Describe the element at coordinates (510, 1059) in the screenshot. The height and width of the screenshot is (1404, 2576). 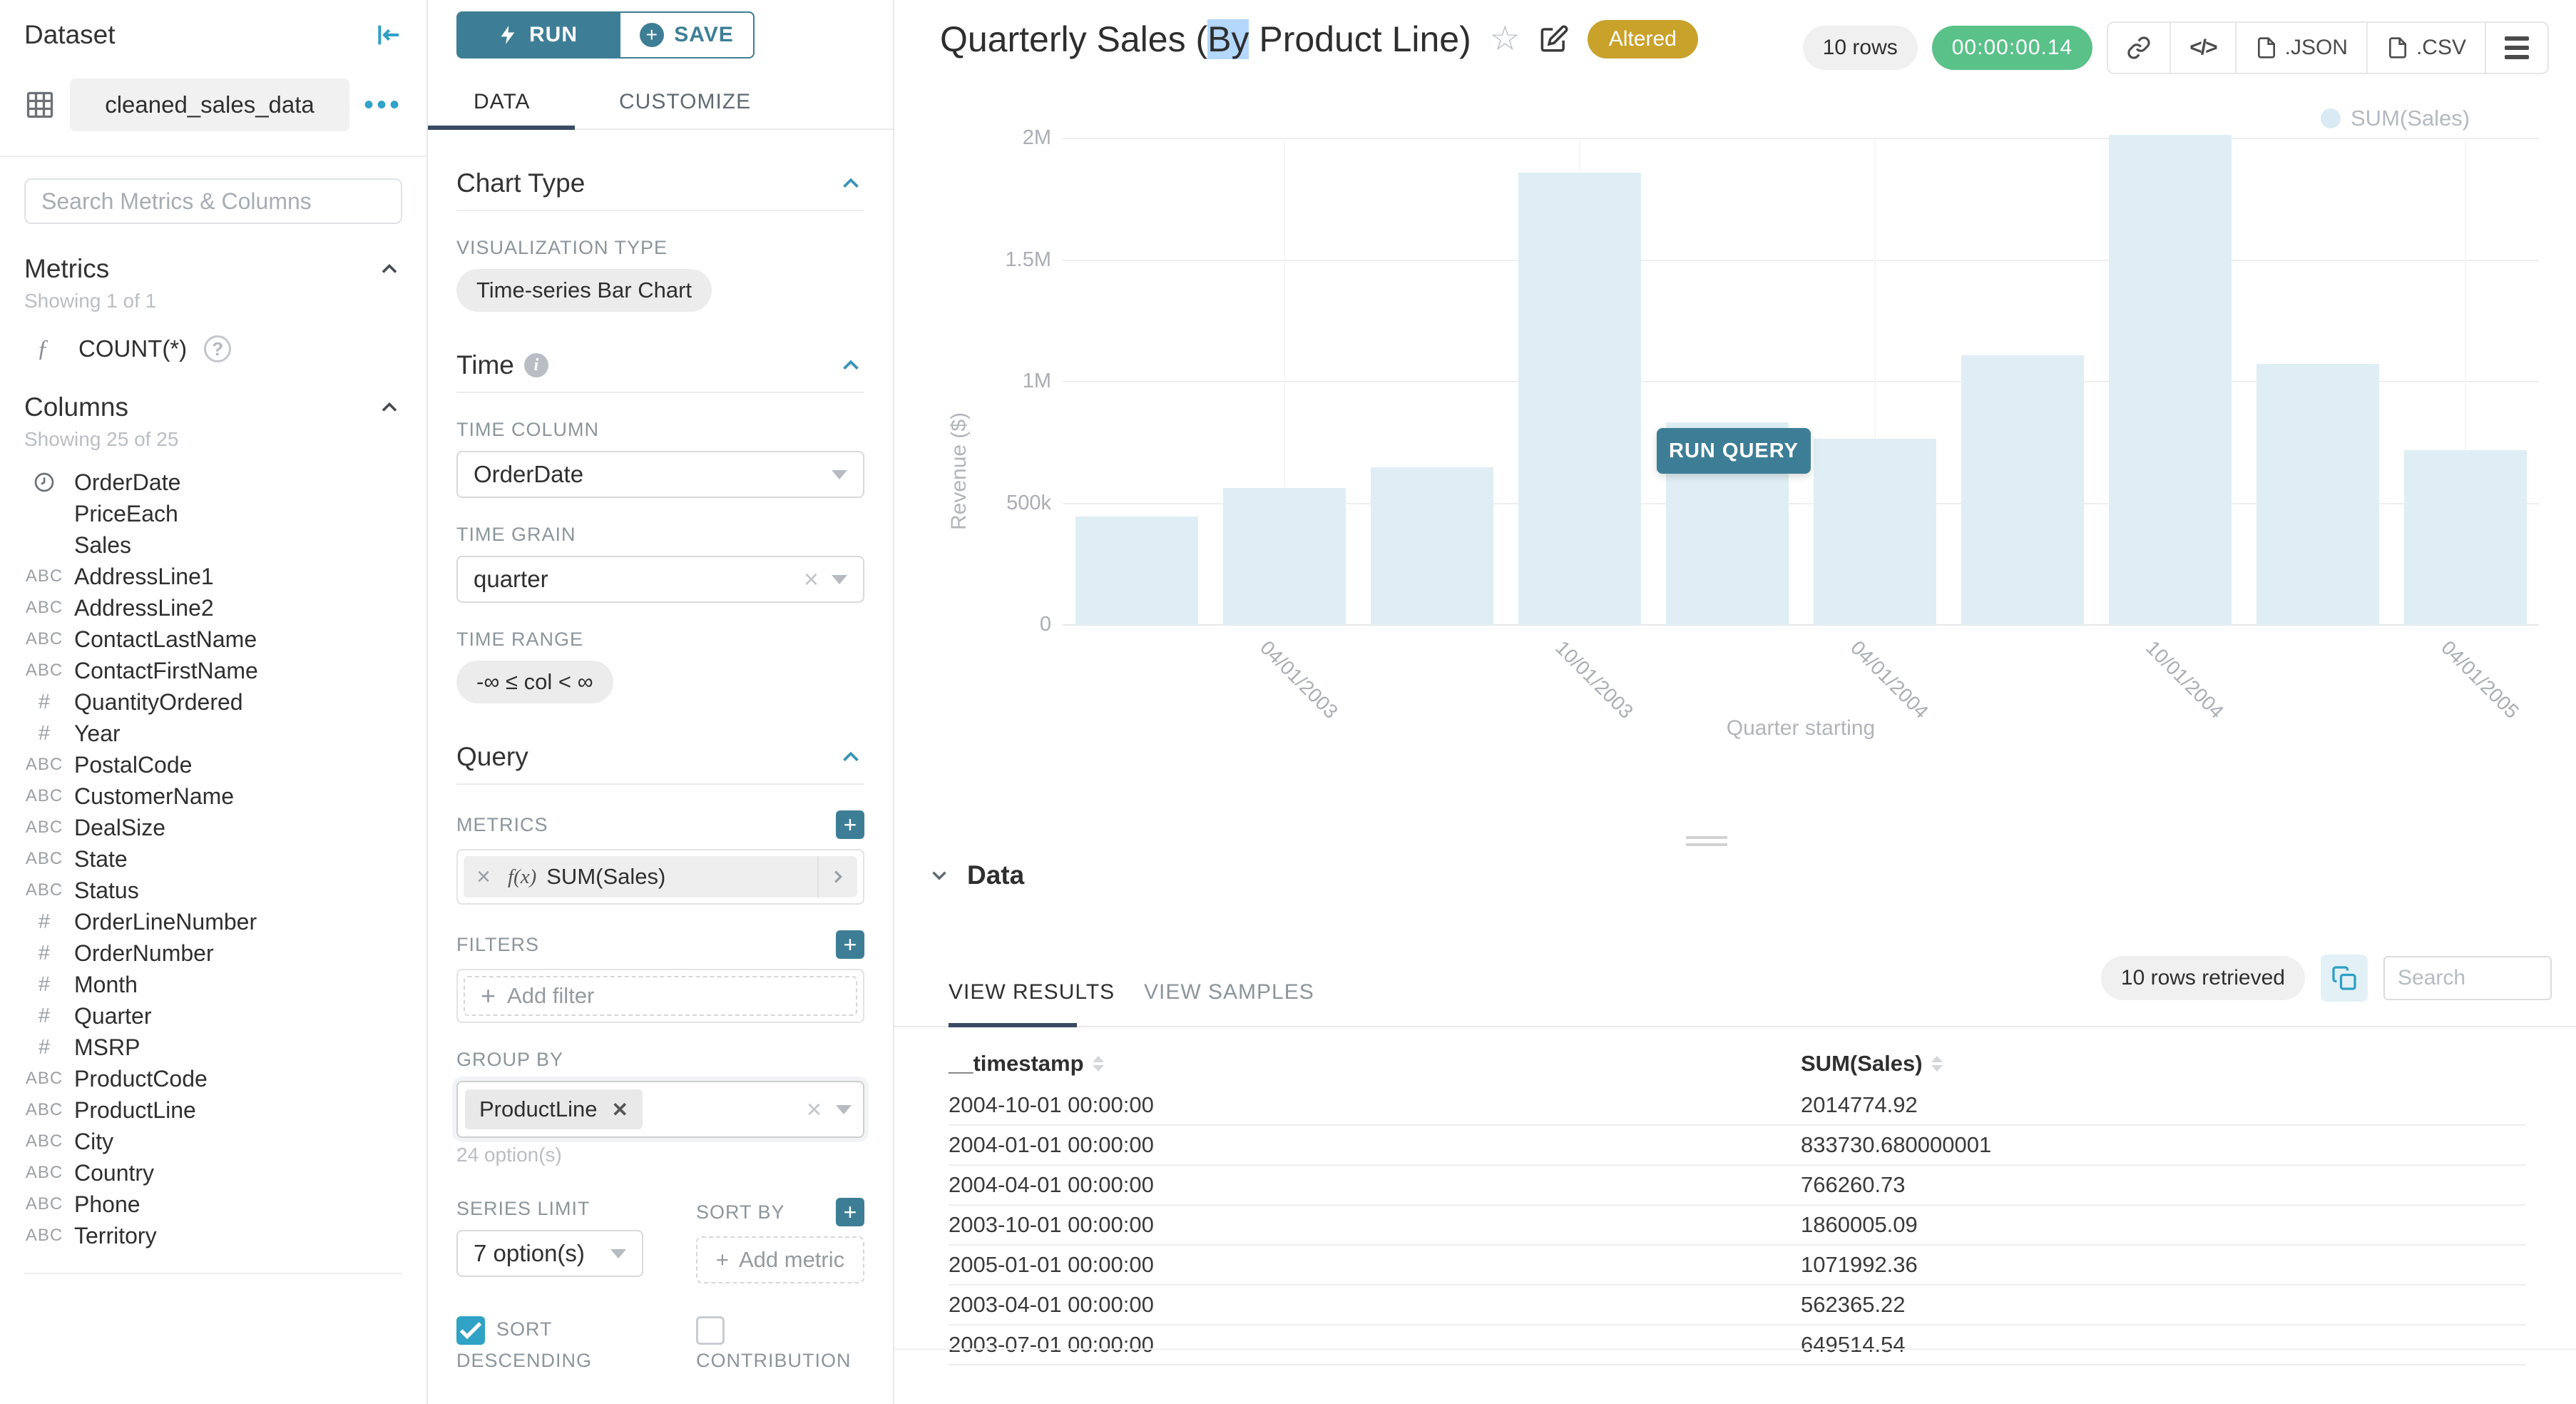
I see `group-by-label: GROUP BY` at that location.